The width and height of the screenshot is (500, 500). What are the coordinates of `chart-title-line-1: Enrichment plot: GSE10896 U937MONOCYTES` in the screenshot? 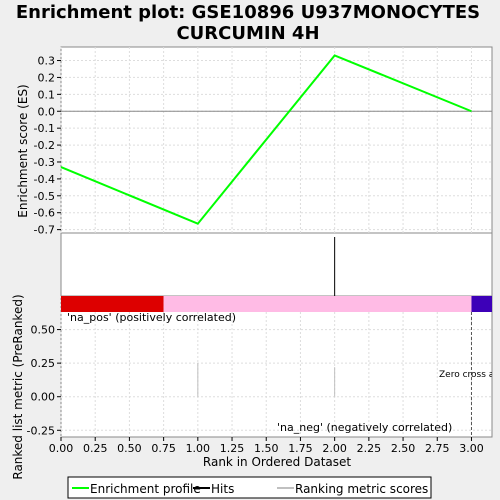 It's located at (248, 12).